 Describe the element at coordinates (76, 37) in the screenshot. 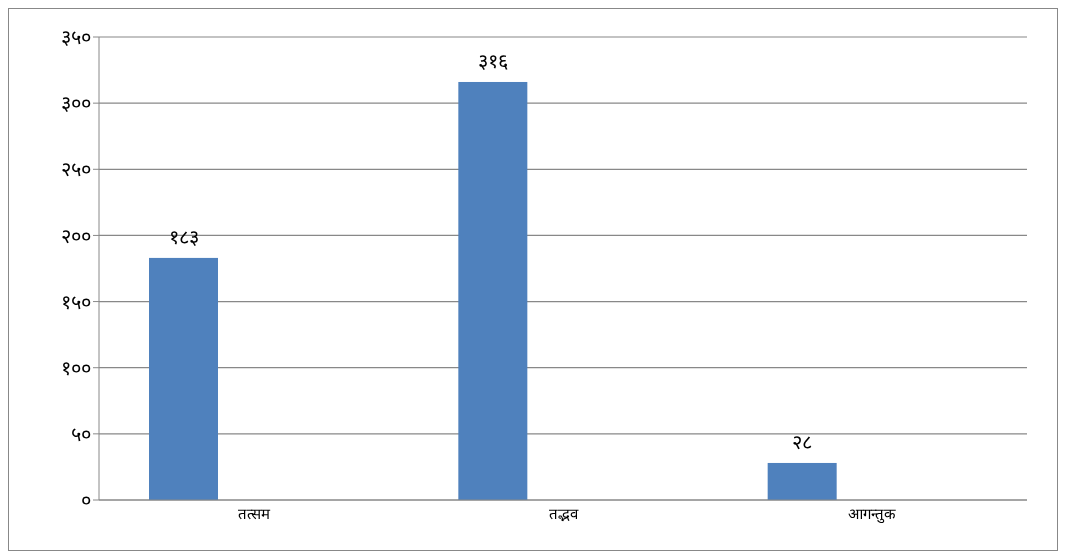

I see `y-tick-label: ३५०` at that location.